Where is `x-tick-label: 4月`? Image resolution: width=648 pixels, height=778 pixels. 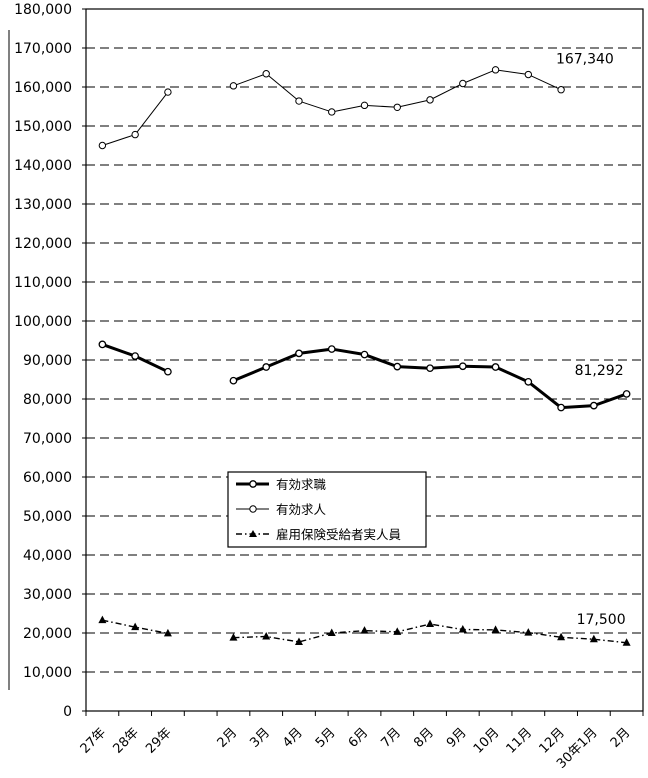
x-tick-label: 4月 is located at coordinates (293, 738).